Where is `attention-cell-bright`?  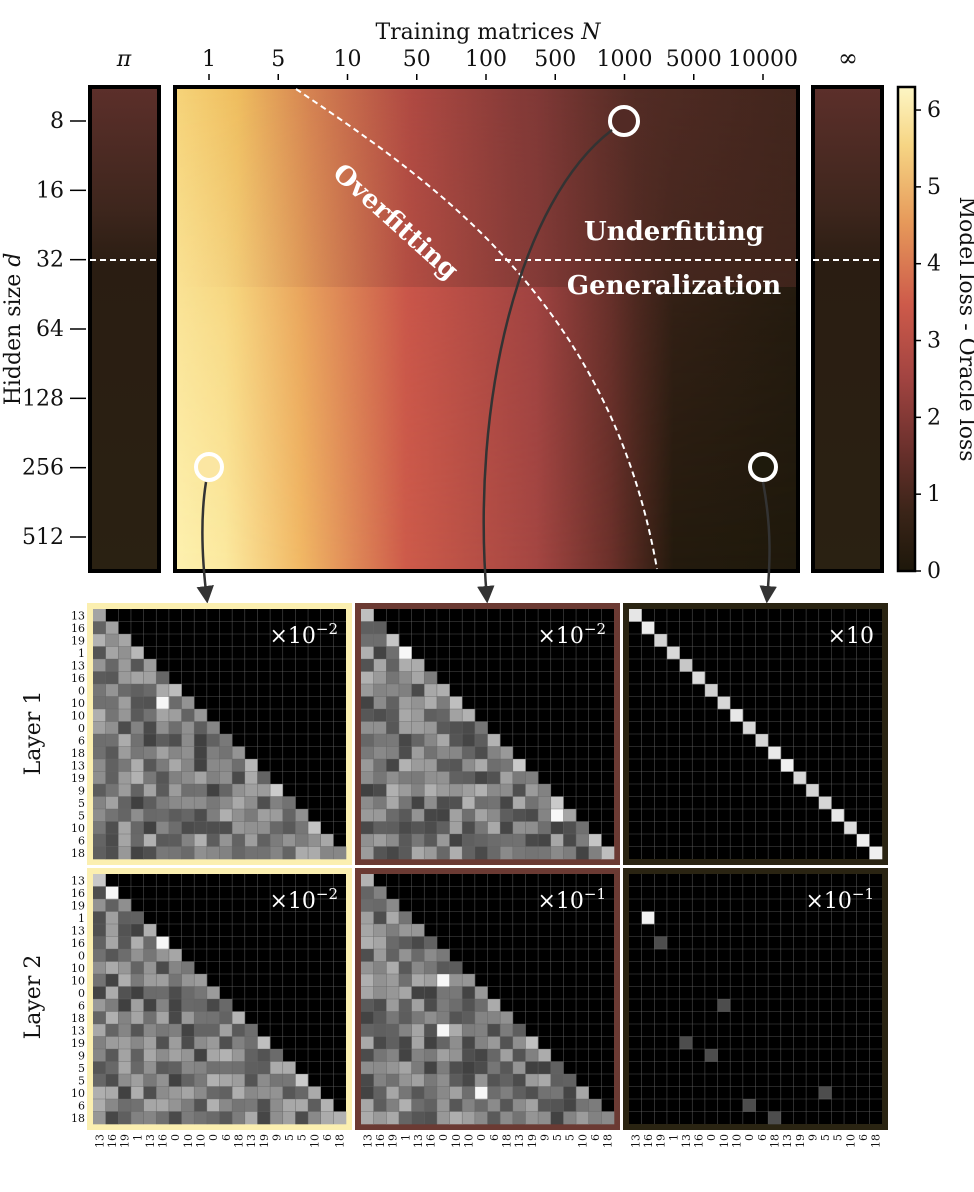
attention-cell-bright is located at coordinates (405, 653).